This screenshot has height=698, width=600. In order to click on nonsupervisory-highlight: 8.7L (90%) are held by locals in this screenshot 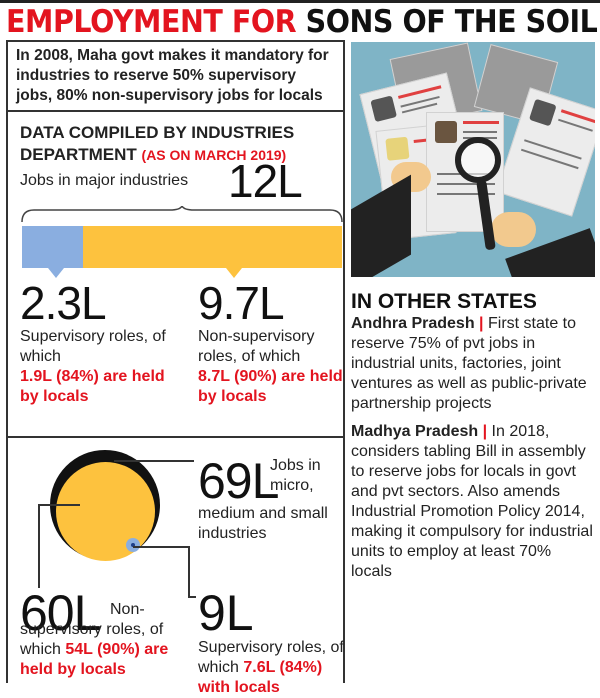, I will do `click(270, 386)`.